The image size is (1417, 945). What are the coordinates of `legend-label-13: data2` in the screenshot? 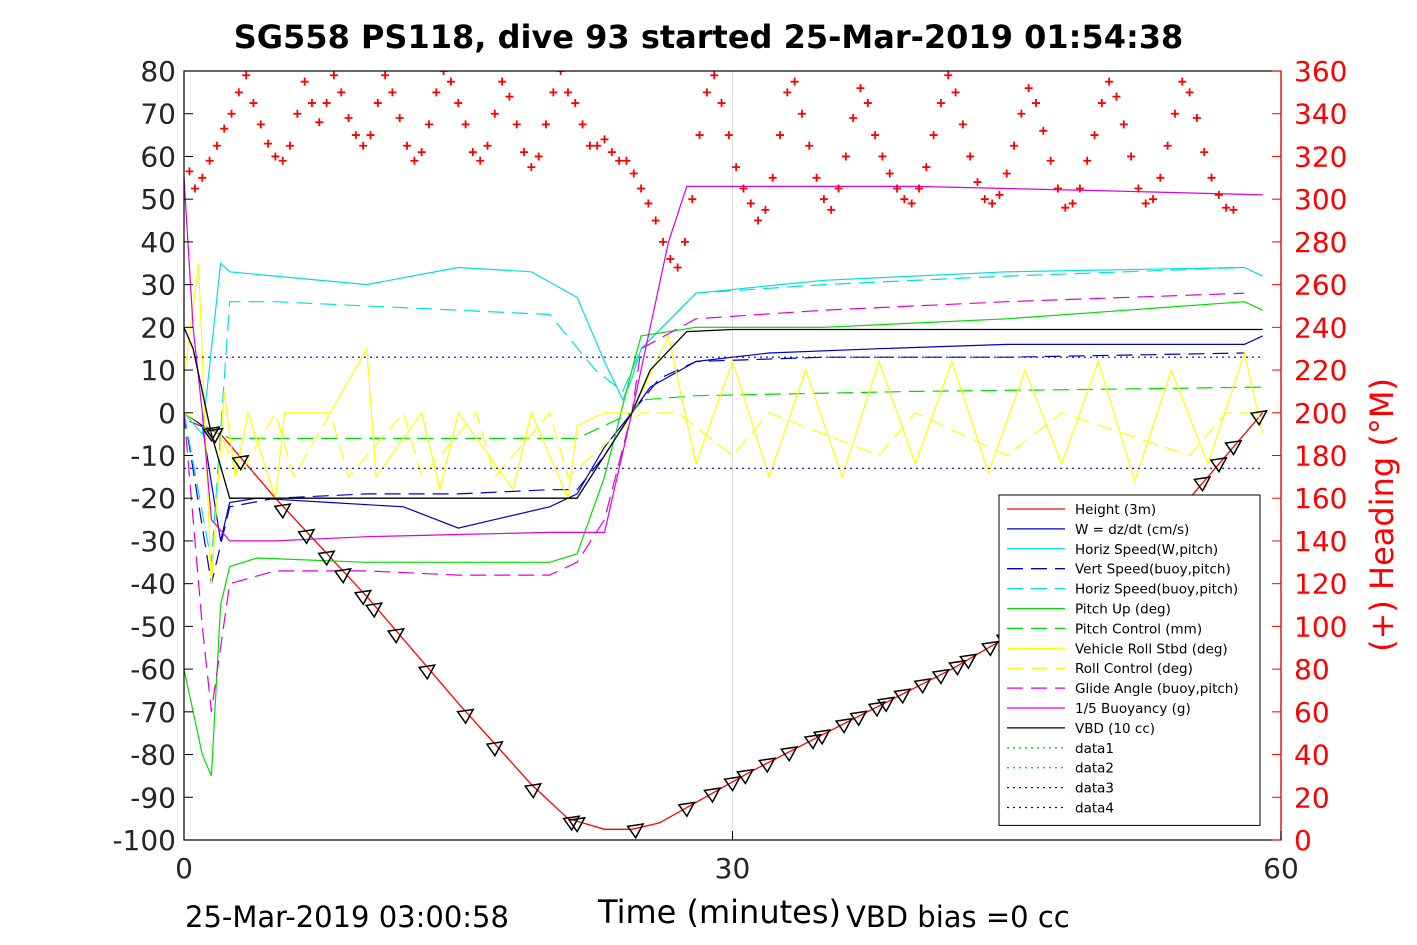 It's located at (1094, 769).